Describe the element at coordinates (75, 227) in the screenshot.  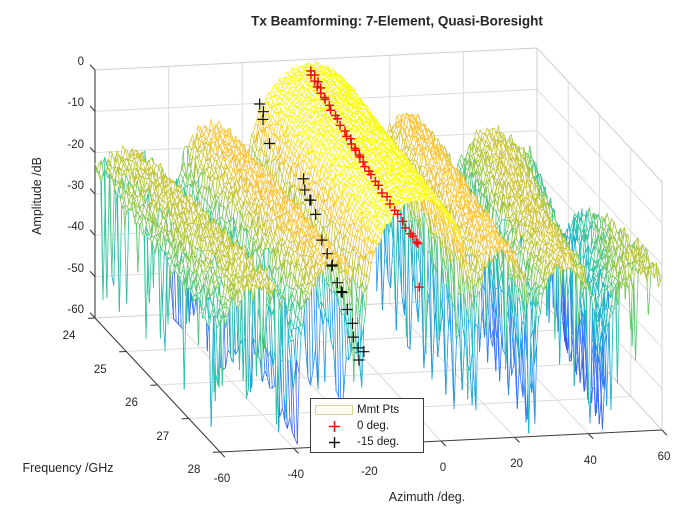
I see `z-tick-label: -40` at that location.